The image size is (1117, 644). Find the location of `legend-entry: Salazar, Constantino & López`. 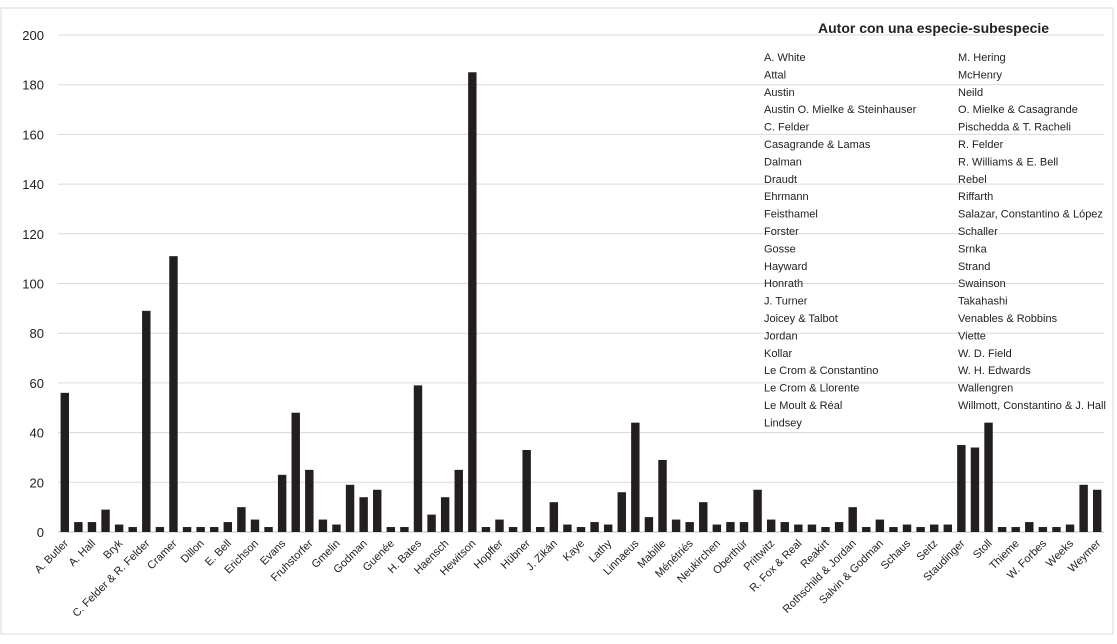

legend-entry: Salazar, Constantino & López is located at coordinates (1030, 215).